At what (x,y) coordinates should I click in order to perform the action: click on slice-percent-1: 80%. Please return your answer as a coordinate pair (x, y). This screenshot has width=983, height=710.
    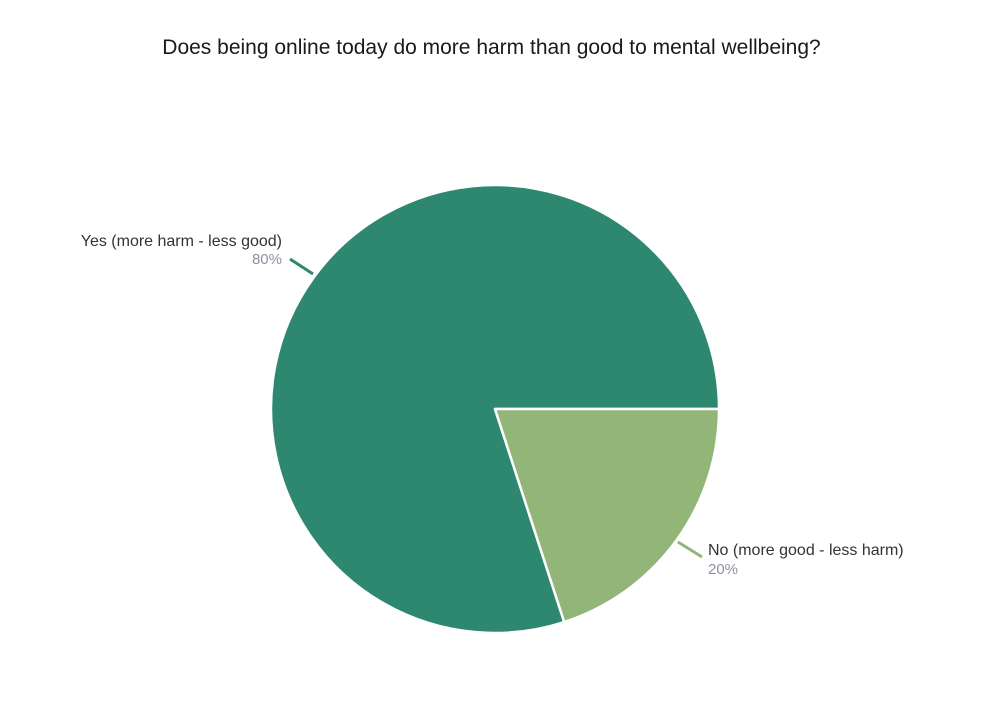
    Looking at the image, I should click on (267, 259).